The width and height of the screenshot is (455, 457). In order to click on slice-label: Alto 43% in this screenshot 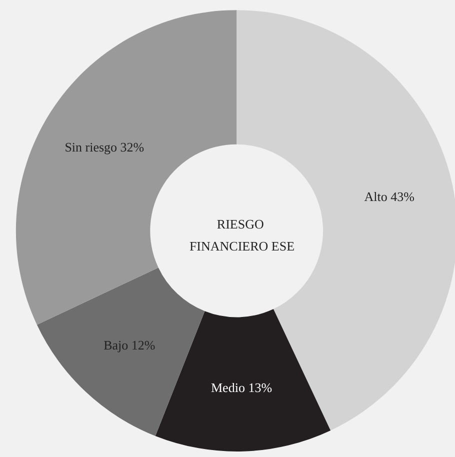, I will do `click(389, 196)`.